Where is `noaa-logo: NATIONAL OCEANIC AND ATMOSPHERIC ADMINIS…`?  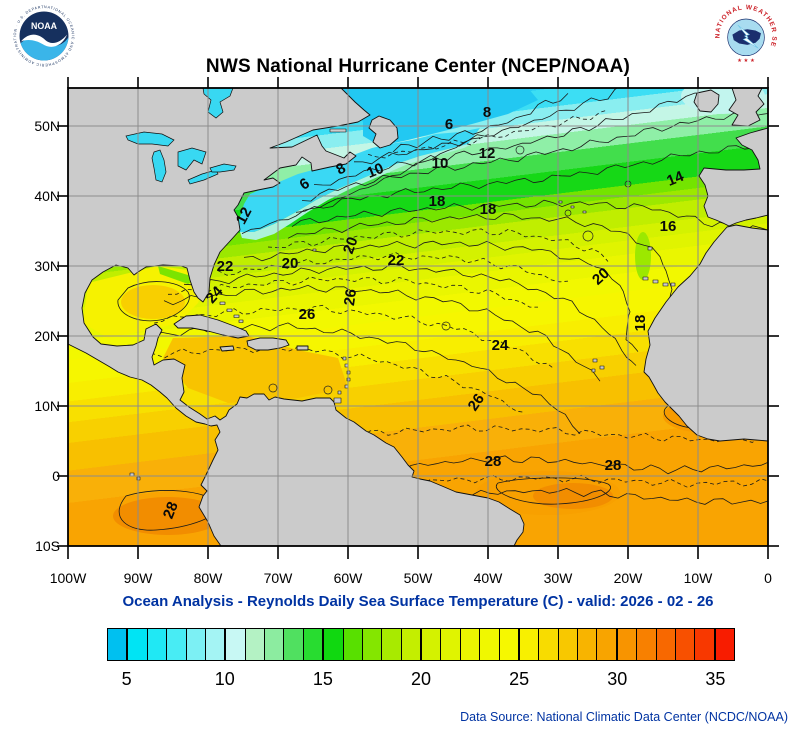
noaa-logo: NATIONAL OCEANIC AND ATMOSPHERIC ADMINIS… is located at coordinates (43, 35).